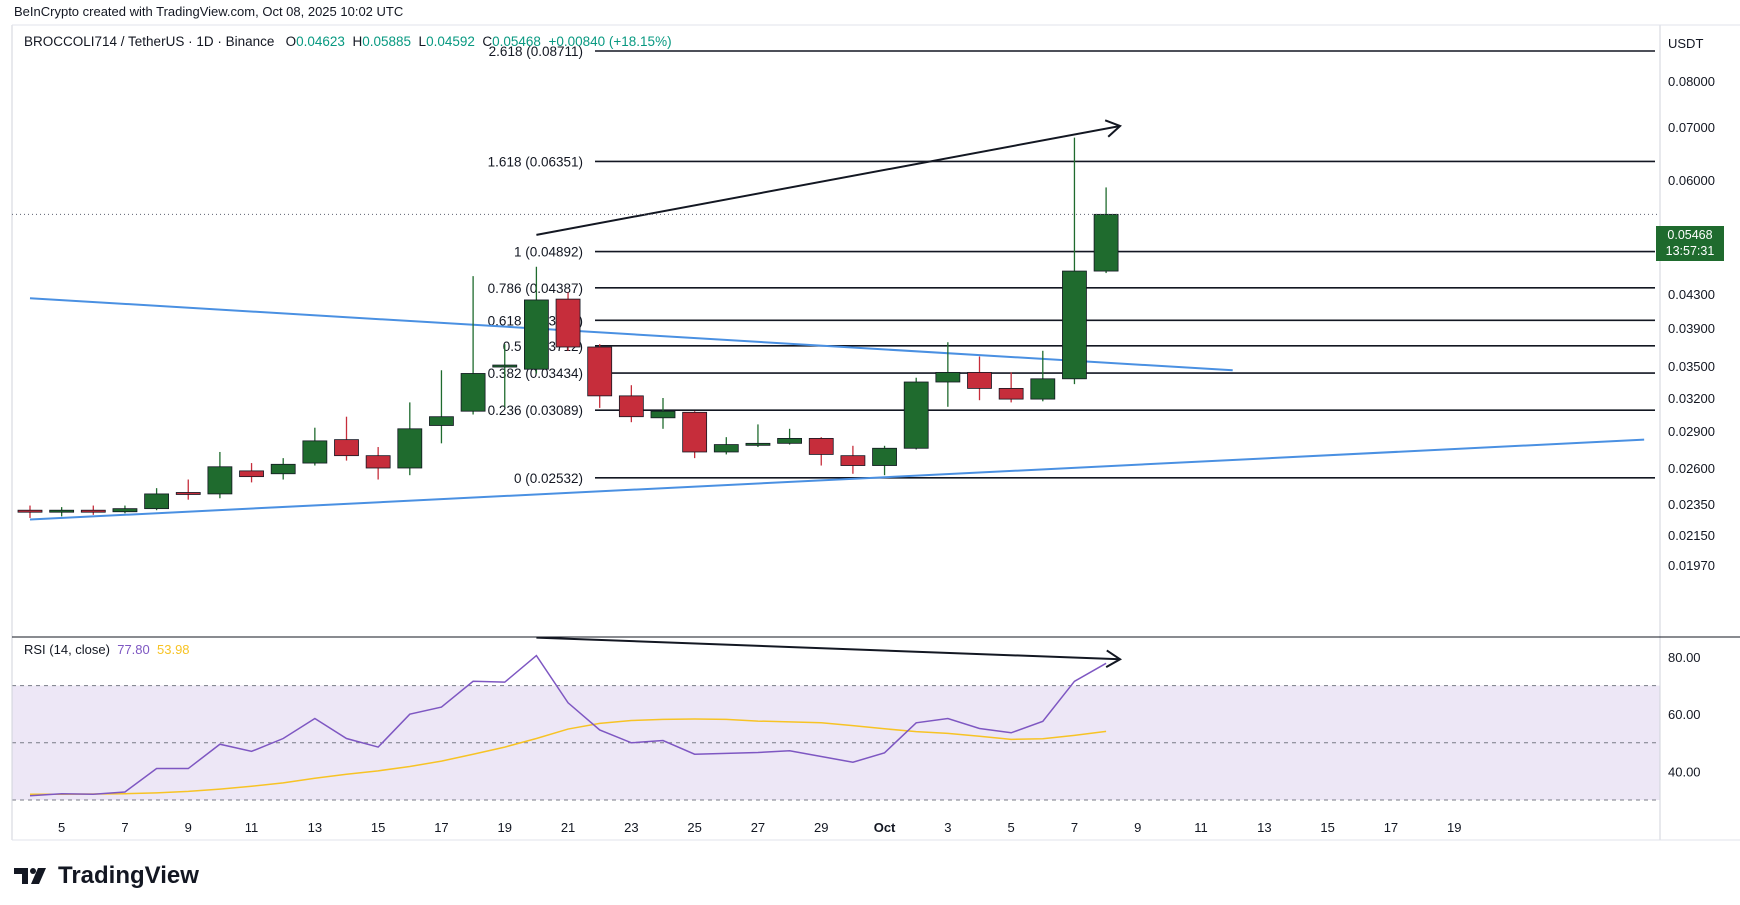 This screenshot has height=905, width=1740. Describe the element at coordinates (694, 827) in the screenshot. I see `time-tick-label: 25` at that location.